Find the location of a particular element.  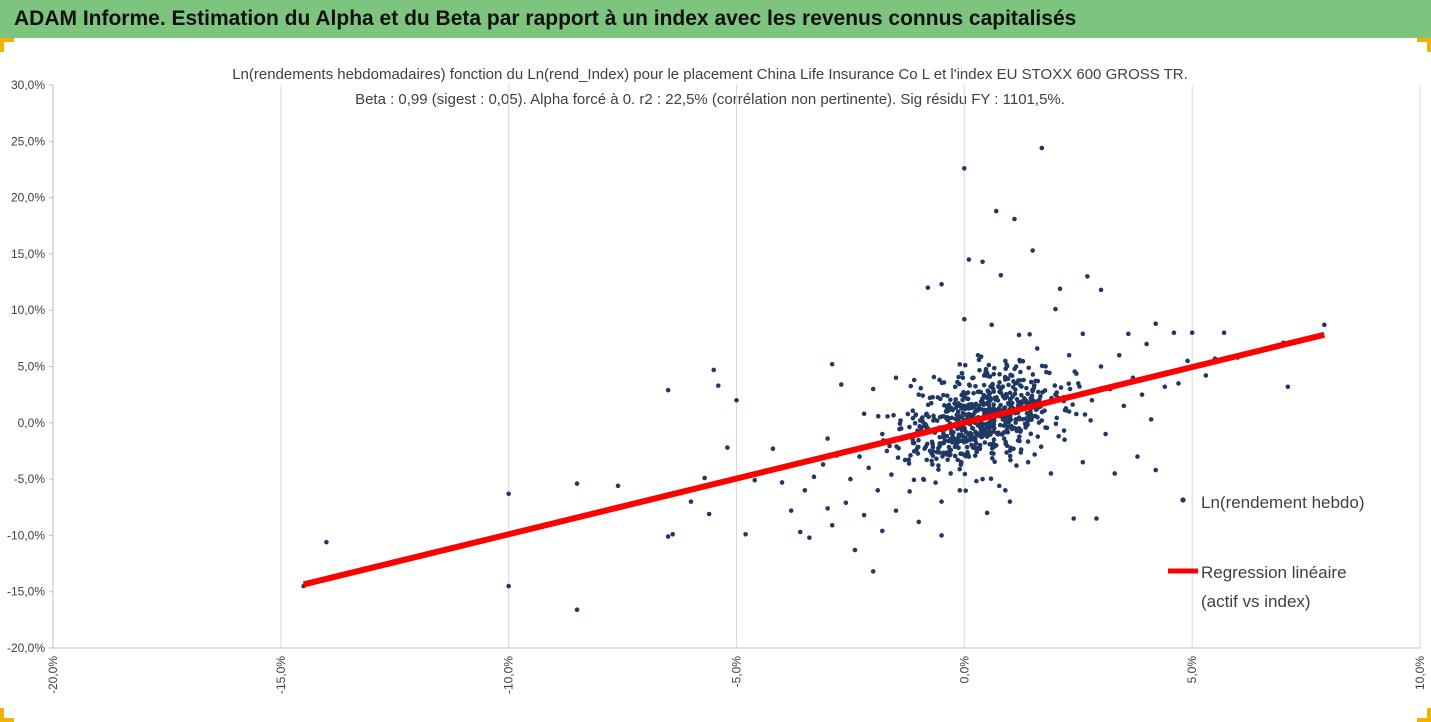

corner-marker-top-right is located at coordinates (1424, 45).